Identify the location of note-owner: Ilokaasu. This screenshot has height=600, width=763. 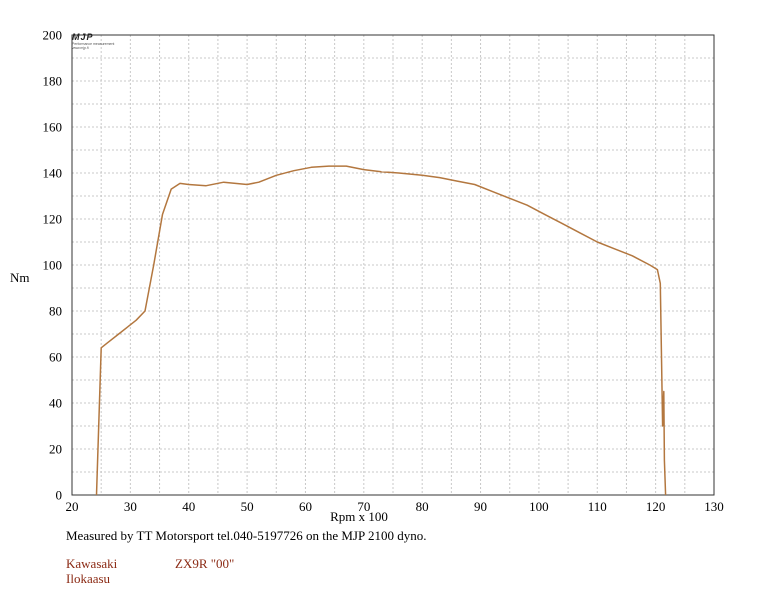
(88, 578).